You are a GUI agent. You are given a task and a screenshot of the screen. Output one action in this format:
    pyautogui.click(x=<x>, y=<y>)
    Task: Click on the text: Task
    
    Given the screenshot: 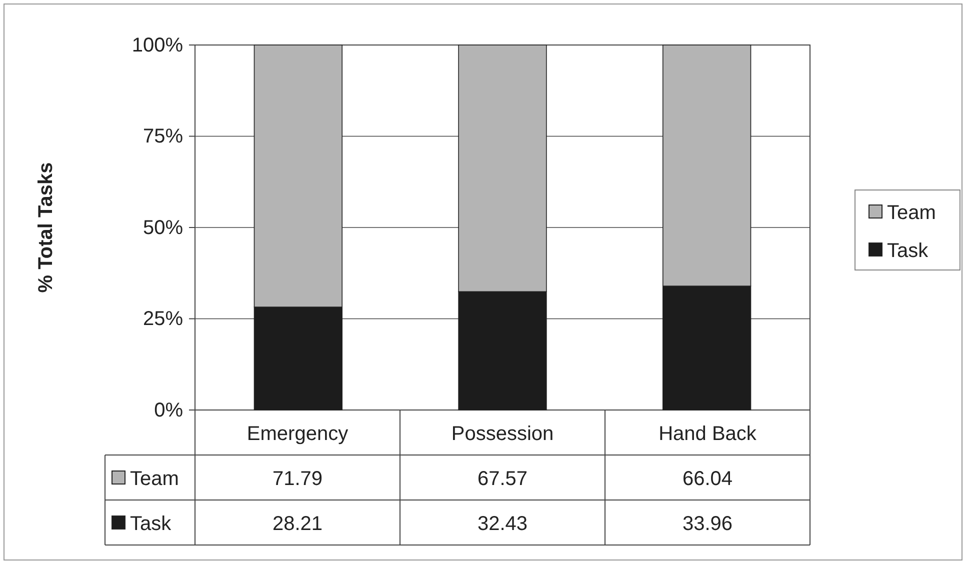 What is the action you would take?
    pyautogui.click(x=907, y=251)
    